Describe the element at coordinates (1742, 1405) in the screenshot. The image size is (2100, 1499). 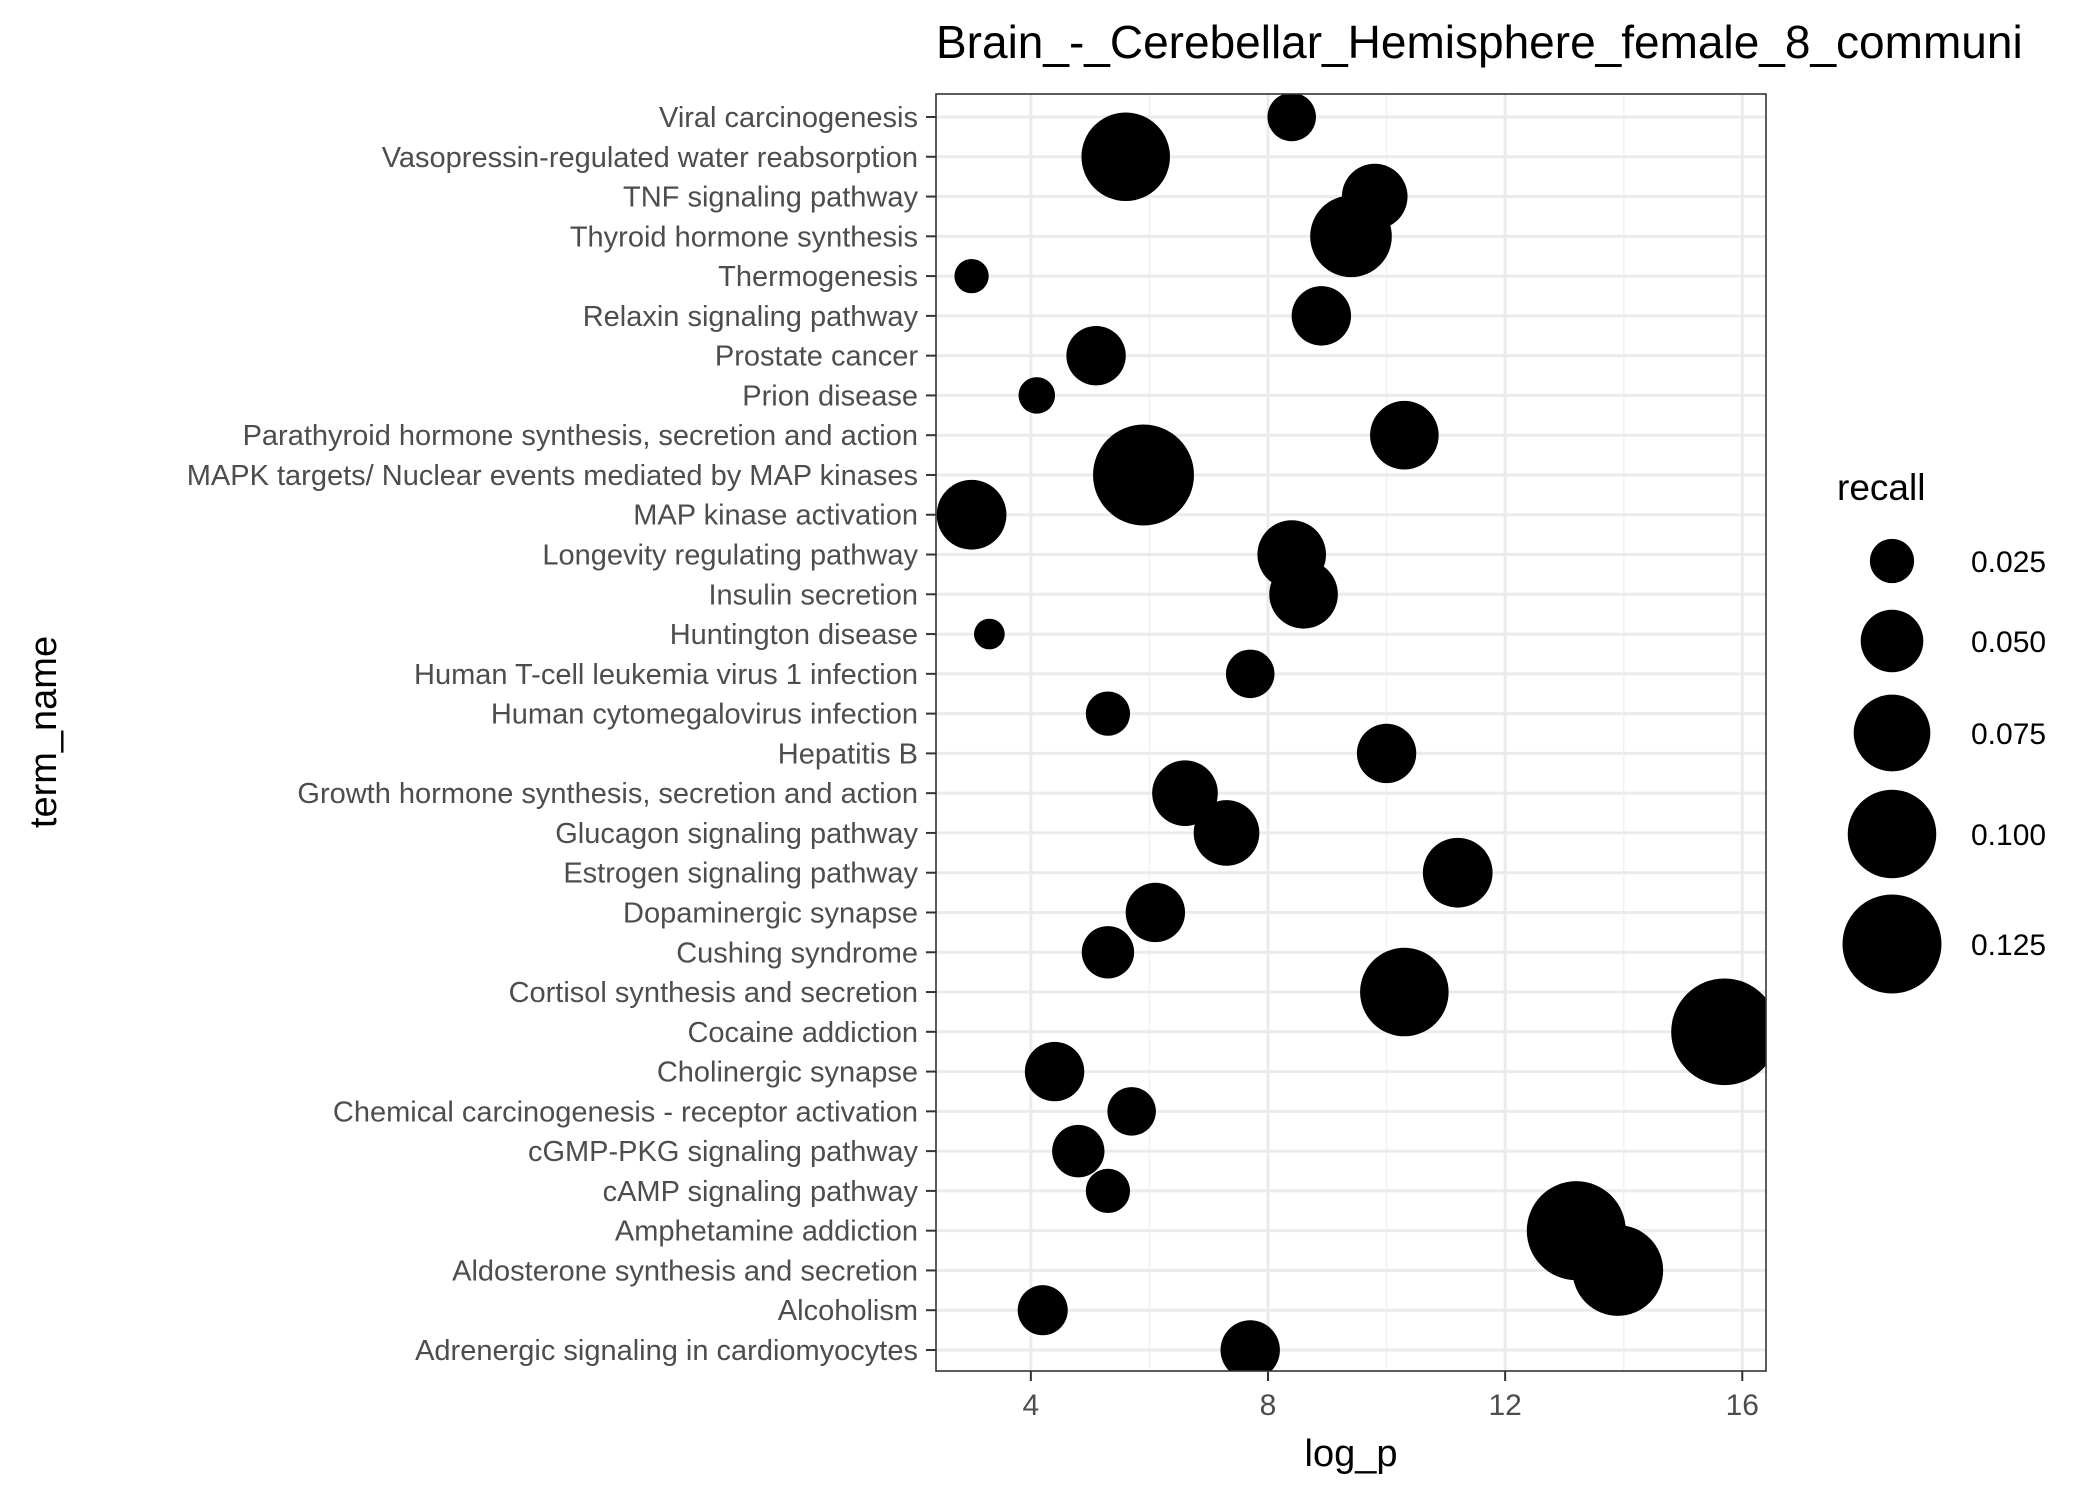
I see `x-tick-label: 16` at that location.